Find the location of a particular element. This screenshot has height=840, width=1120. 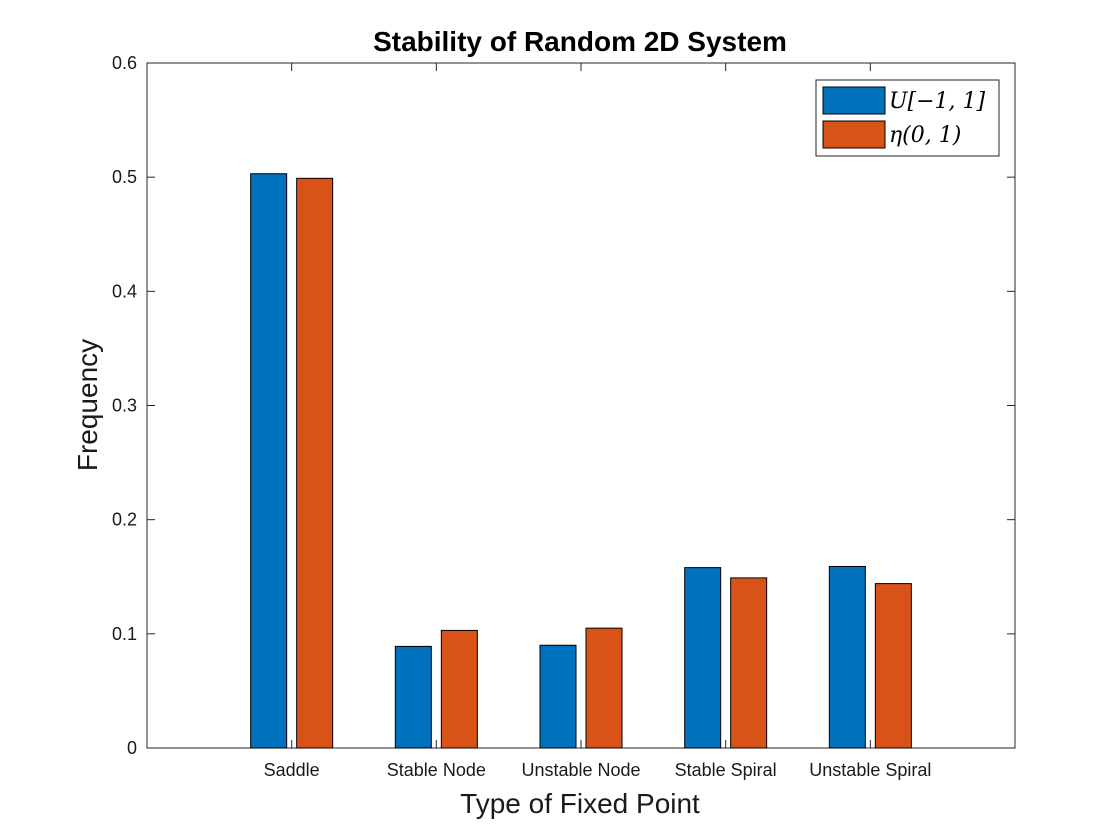

legend-label-normal: η(0, 1) is located at coordinates (925, 135).